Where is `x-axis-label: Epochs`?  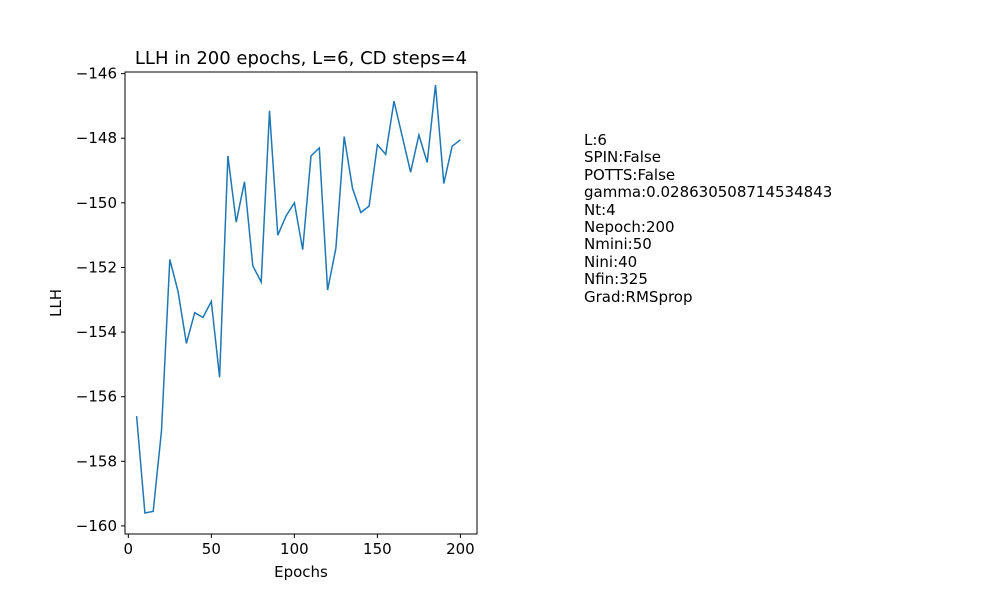 x-axis-label: Epochs is located at coordinates (301, 572).